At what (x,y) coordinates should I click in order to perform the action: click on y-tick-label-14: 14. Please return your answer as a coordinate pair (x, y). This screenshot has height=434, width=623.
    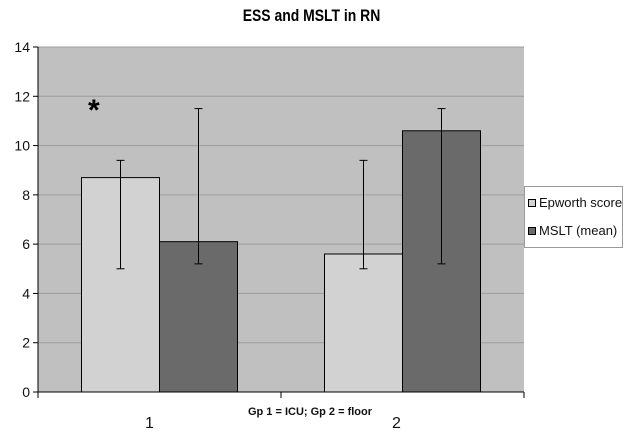
    Looking at the image, I should click on (22, 47).